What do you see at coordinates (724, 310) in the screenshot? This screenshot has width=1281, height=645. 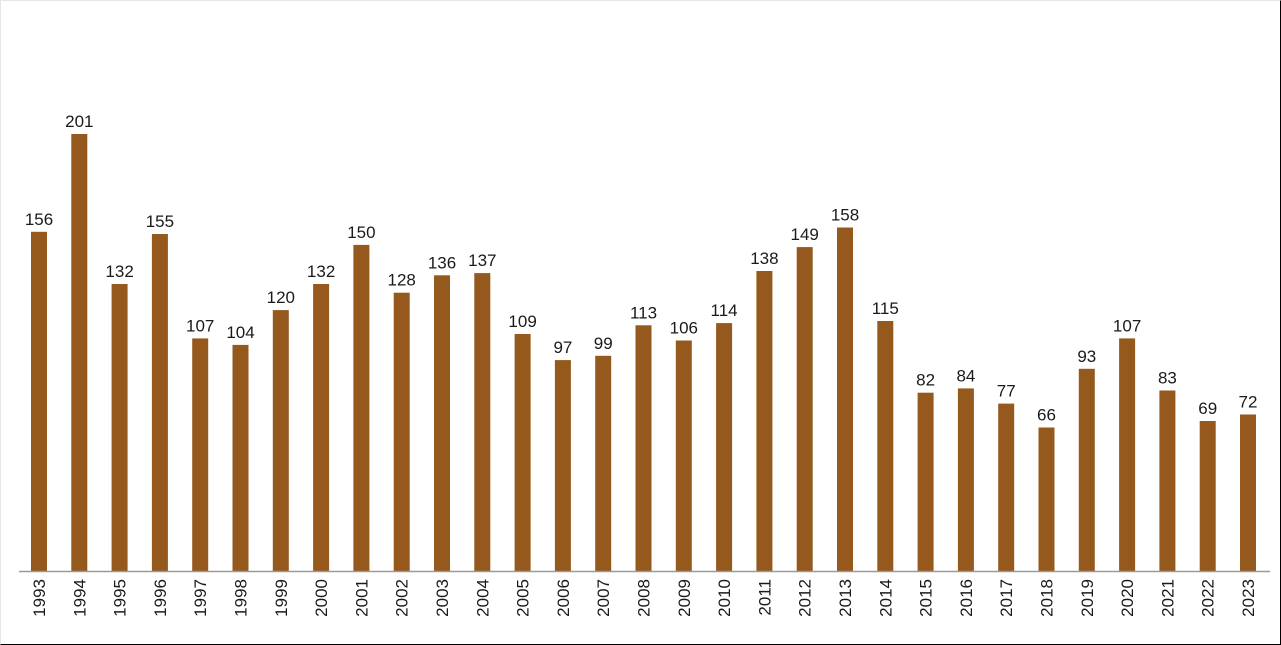 I see `value-label-2010: 114` at bounding box center [724, 310].